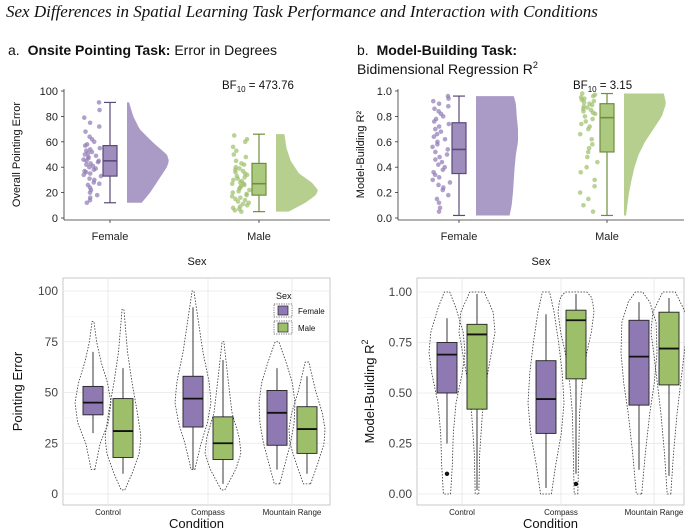 This screenshot has height=531, width=685. I want to click on y-axis-label: Model-Building R2, so click(368, 391).